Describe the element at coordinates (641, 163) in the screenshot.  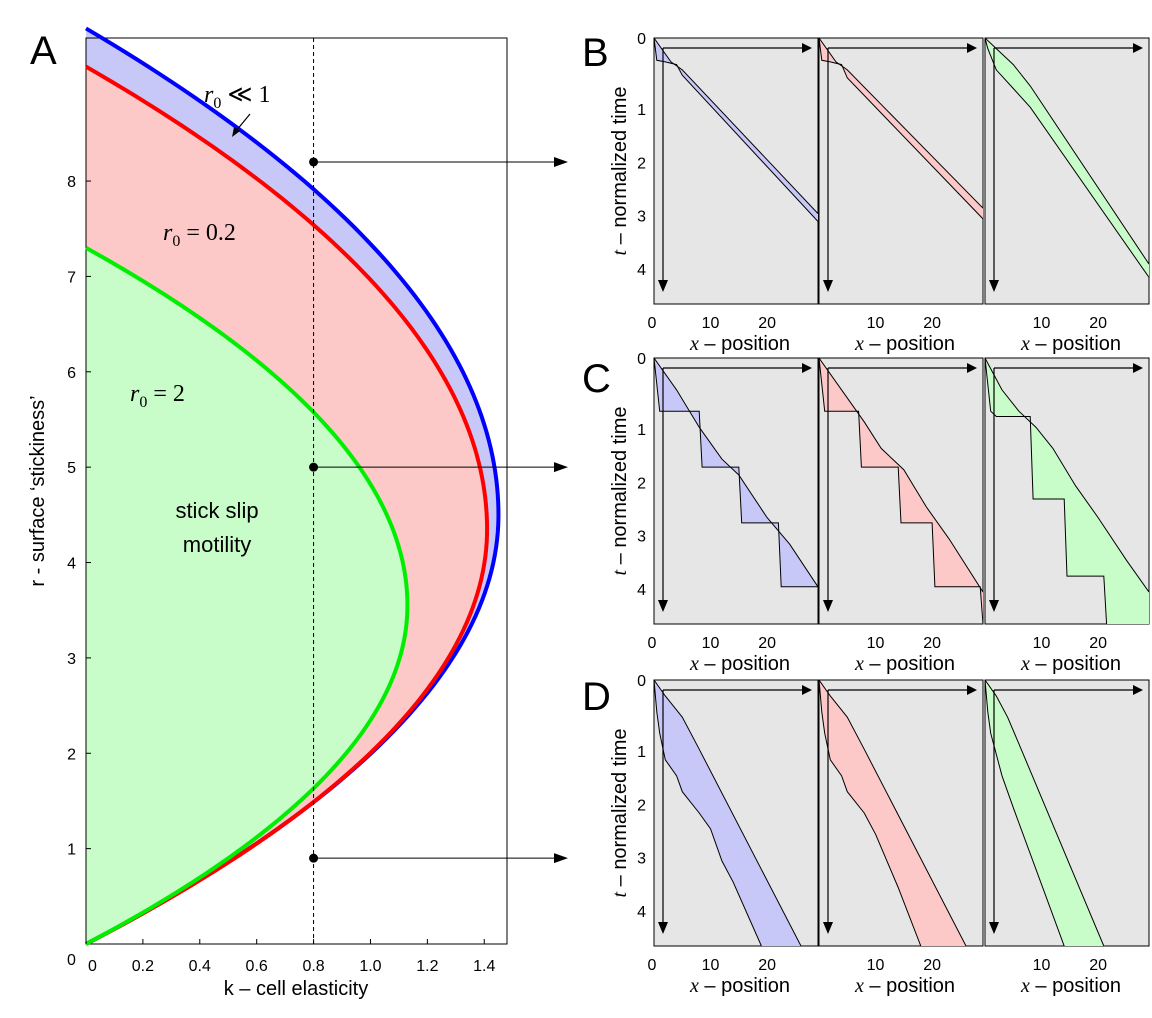
I see `ytick-label: 2` at that location.